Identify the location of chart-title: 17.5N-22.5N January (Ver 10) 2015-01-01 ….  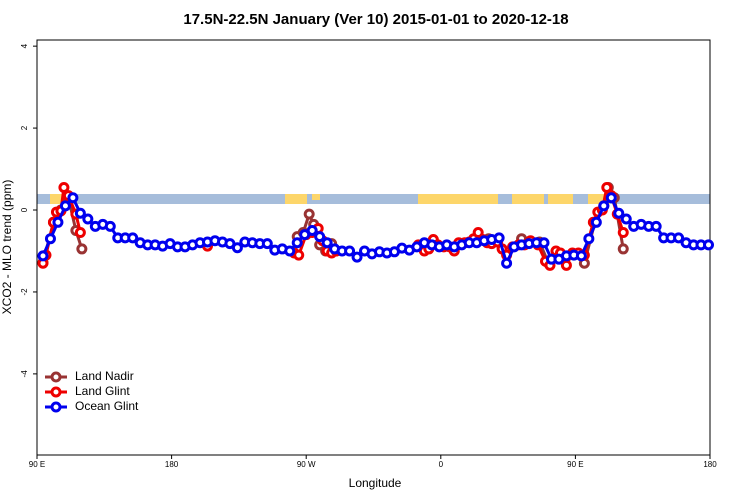
(375, 19).